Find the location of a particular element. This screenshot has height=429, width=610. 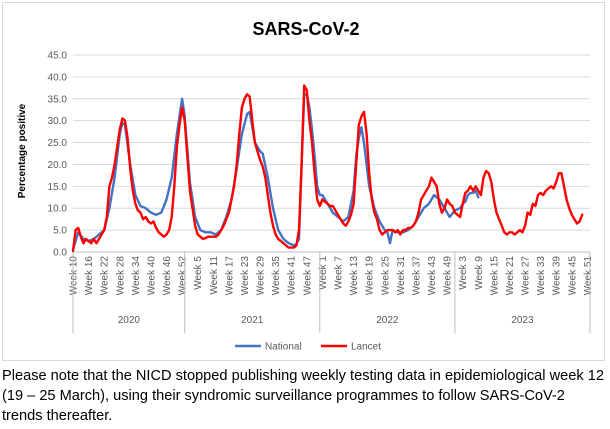

x-tick-label: Week 31 is located at coordinates (401, 276).